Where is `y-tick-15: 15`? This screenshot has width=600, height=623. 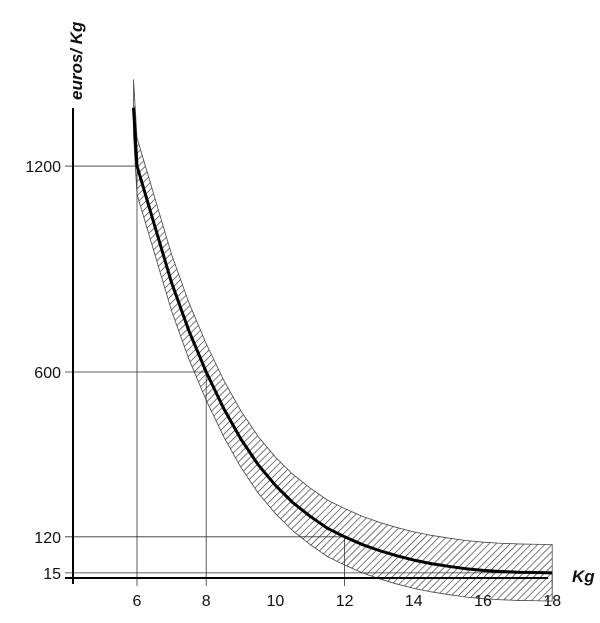 y-tick-15: 15 is located at coordinates (52, 574).